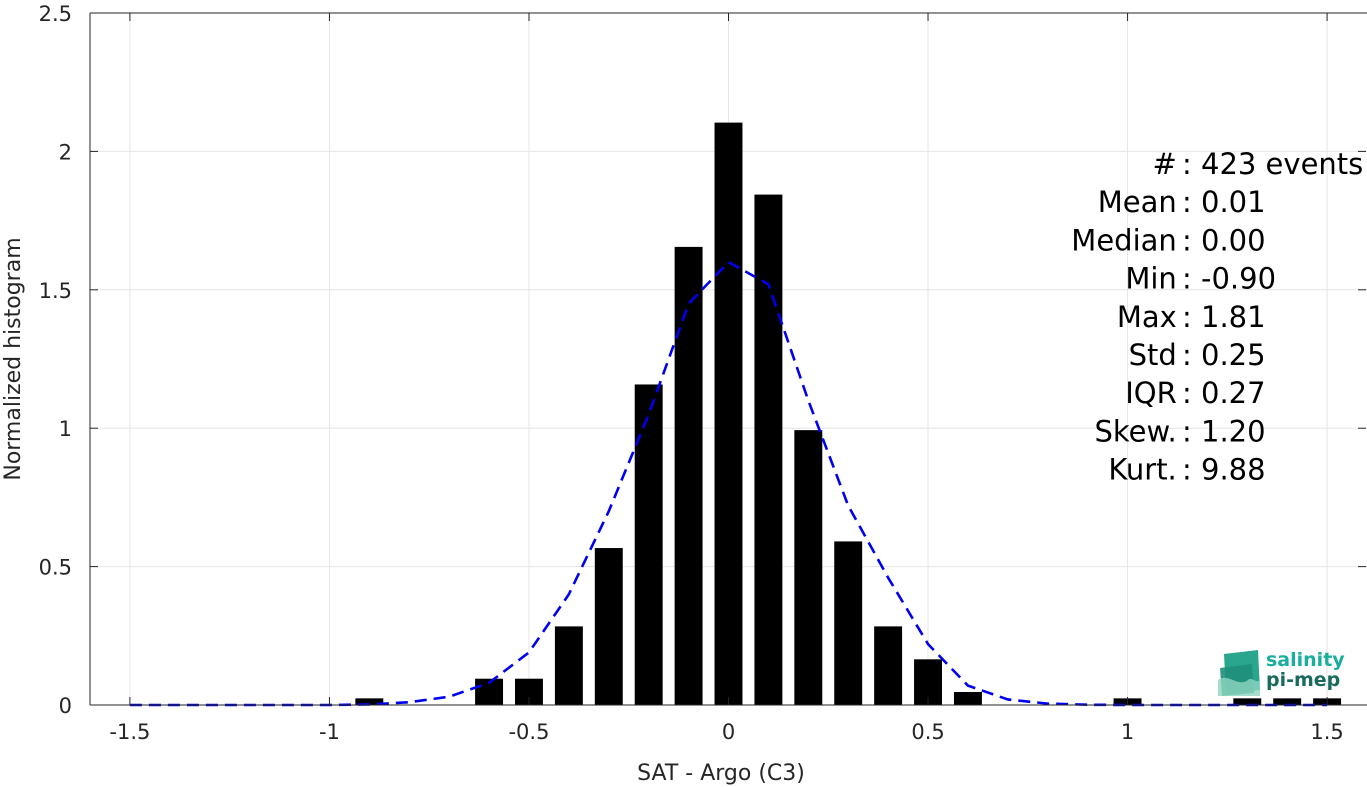 The width and height of the screenshot is (1367, 787). What do you see at coordinates (1224, 470) in the screenshot?
I see `stat-value: : 9.88` at bounding box center [1224, 470].